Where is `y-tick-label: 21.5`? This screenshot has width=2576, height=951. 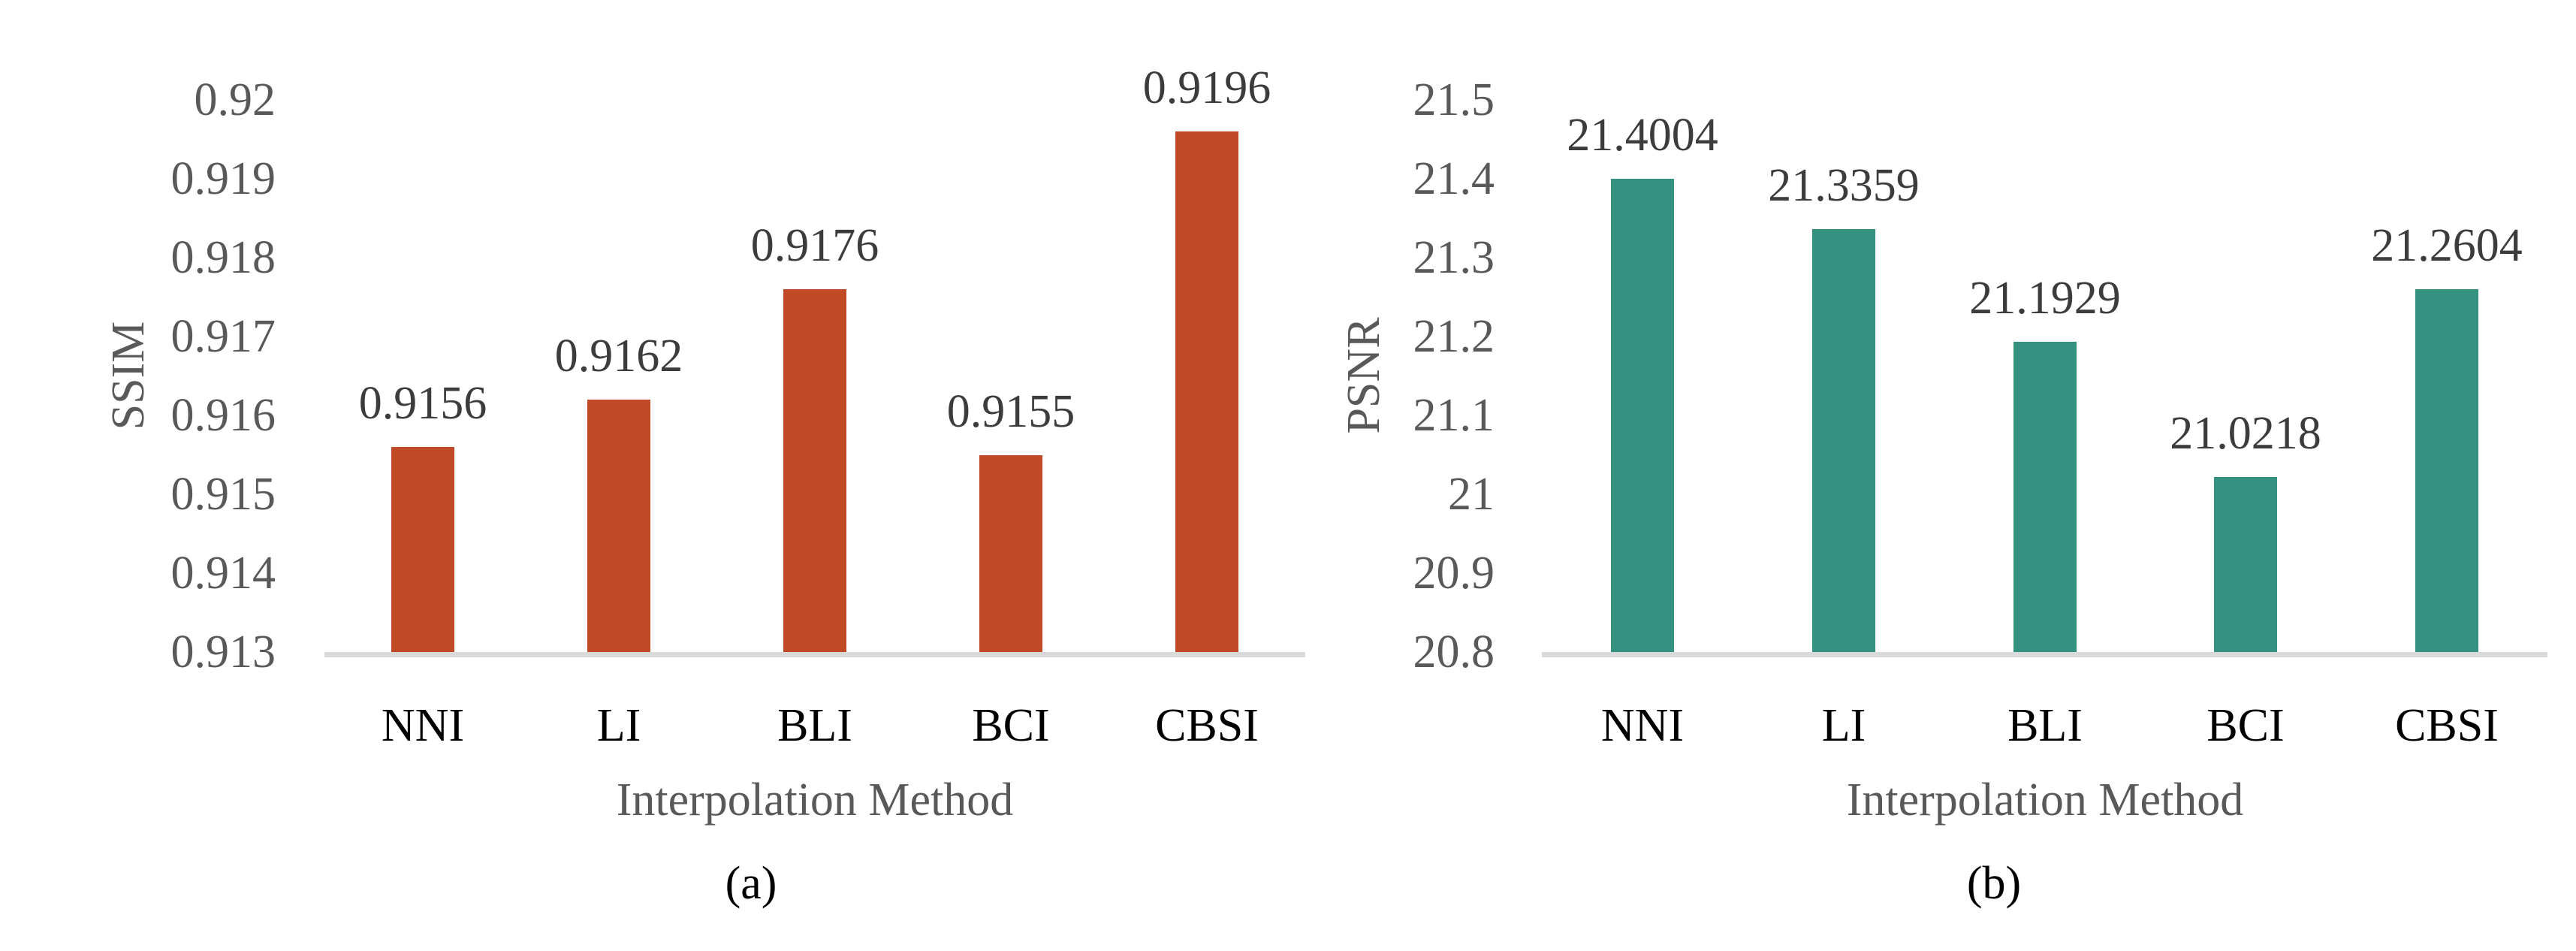 y-tick-label: 21.5 is located at coordinates (1454, 99).